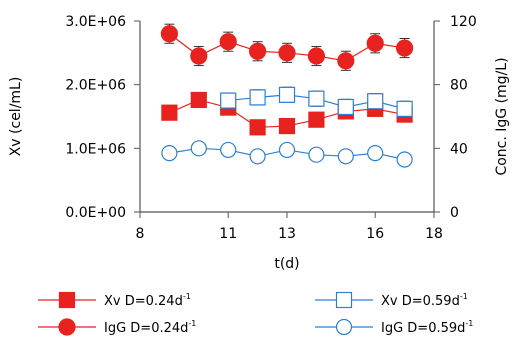 This screenshot has width=525, height=337. I want to click on legend-item-xv_024: Xv D=0.24d-1, so click(114, 300).